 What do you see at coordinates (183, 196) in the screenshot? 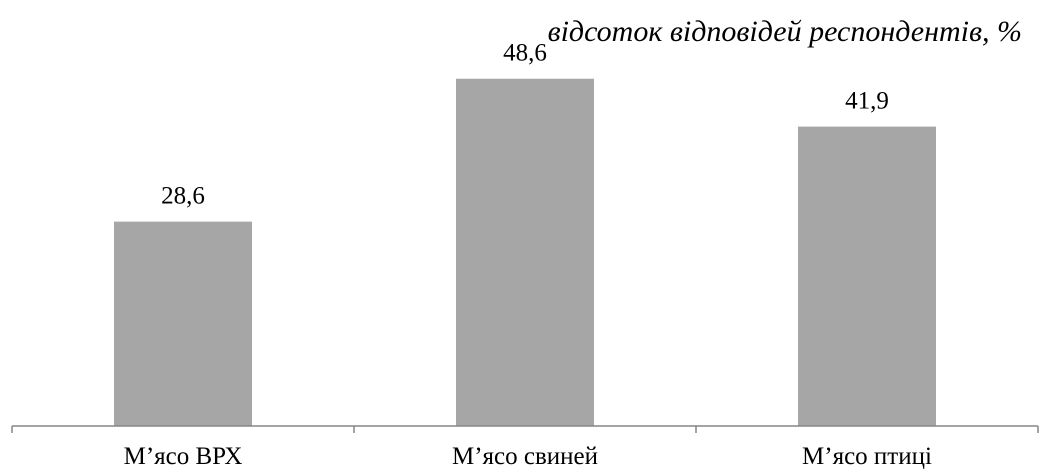
I see `data-label: 28,6` at bounding box center [183, 196].